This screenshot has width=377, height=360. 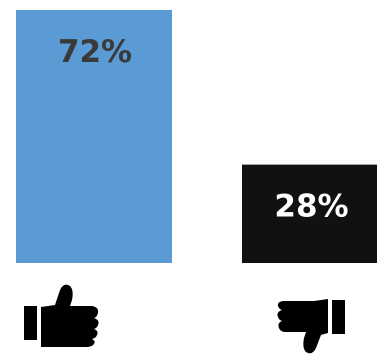 I want to click on thumbs-down-bar, so click(x=309, y=213).